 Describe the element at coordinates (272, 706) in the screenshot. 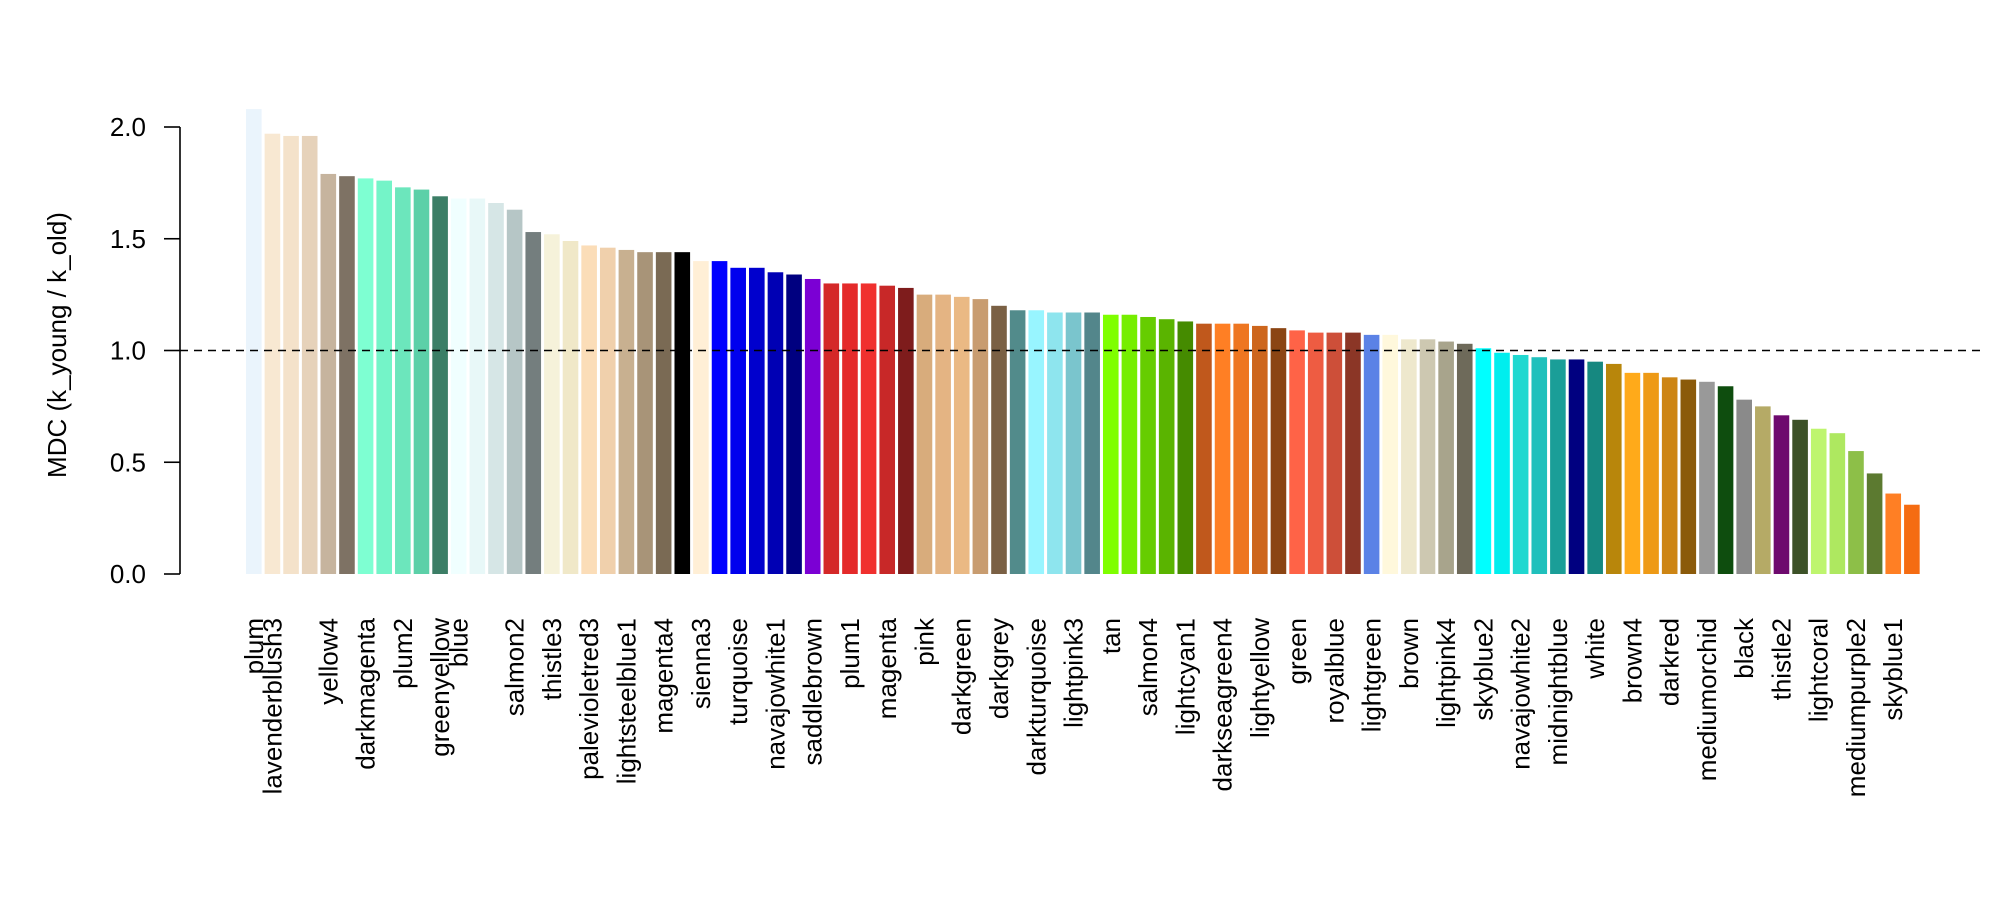

I see `x-tick-label: lavenderblush3` at that location.